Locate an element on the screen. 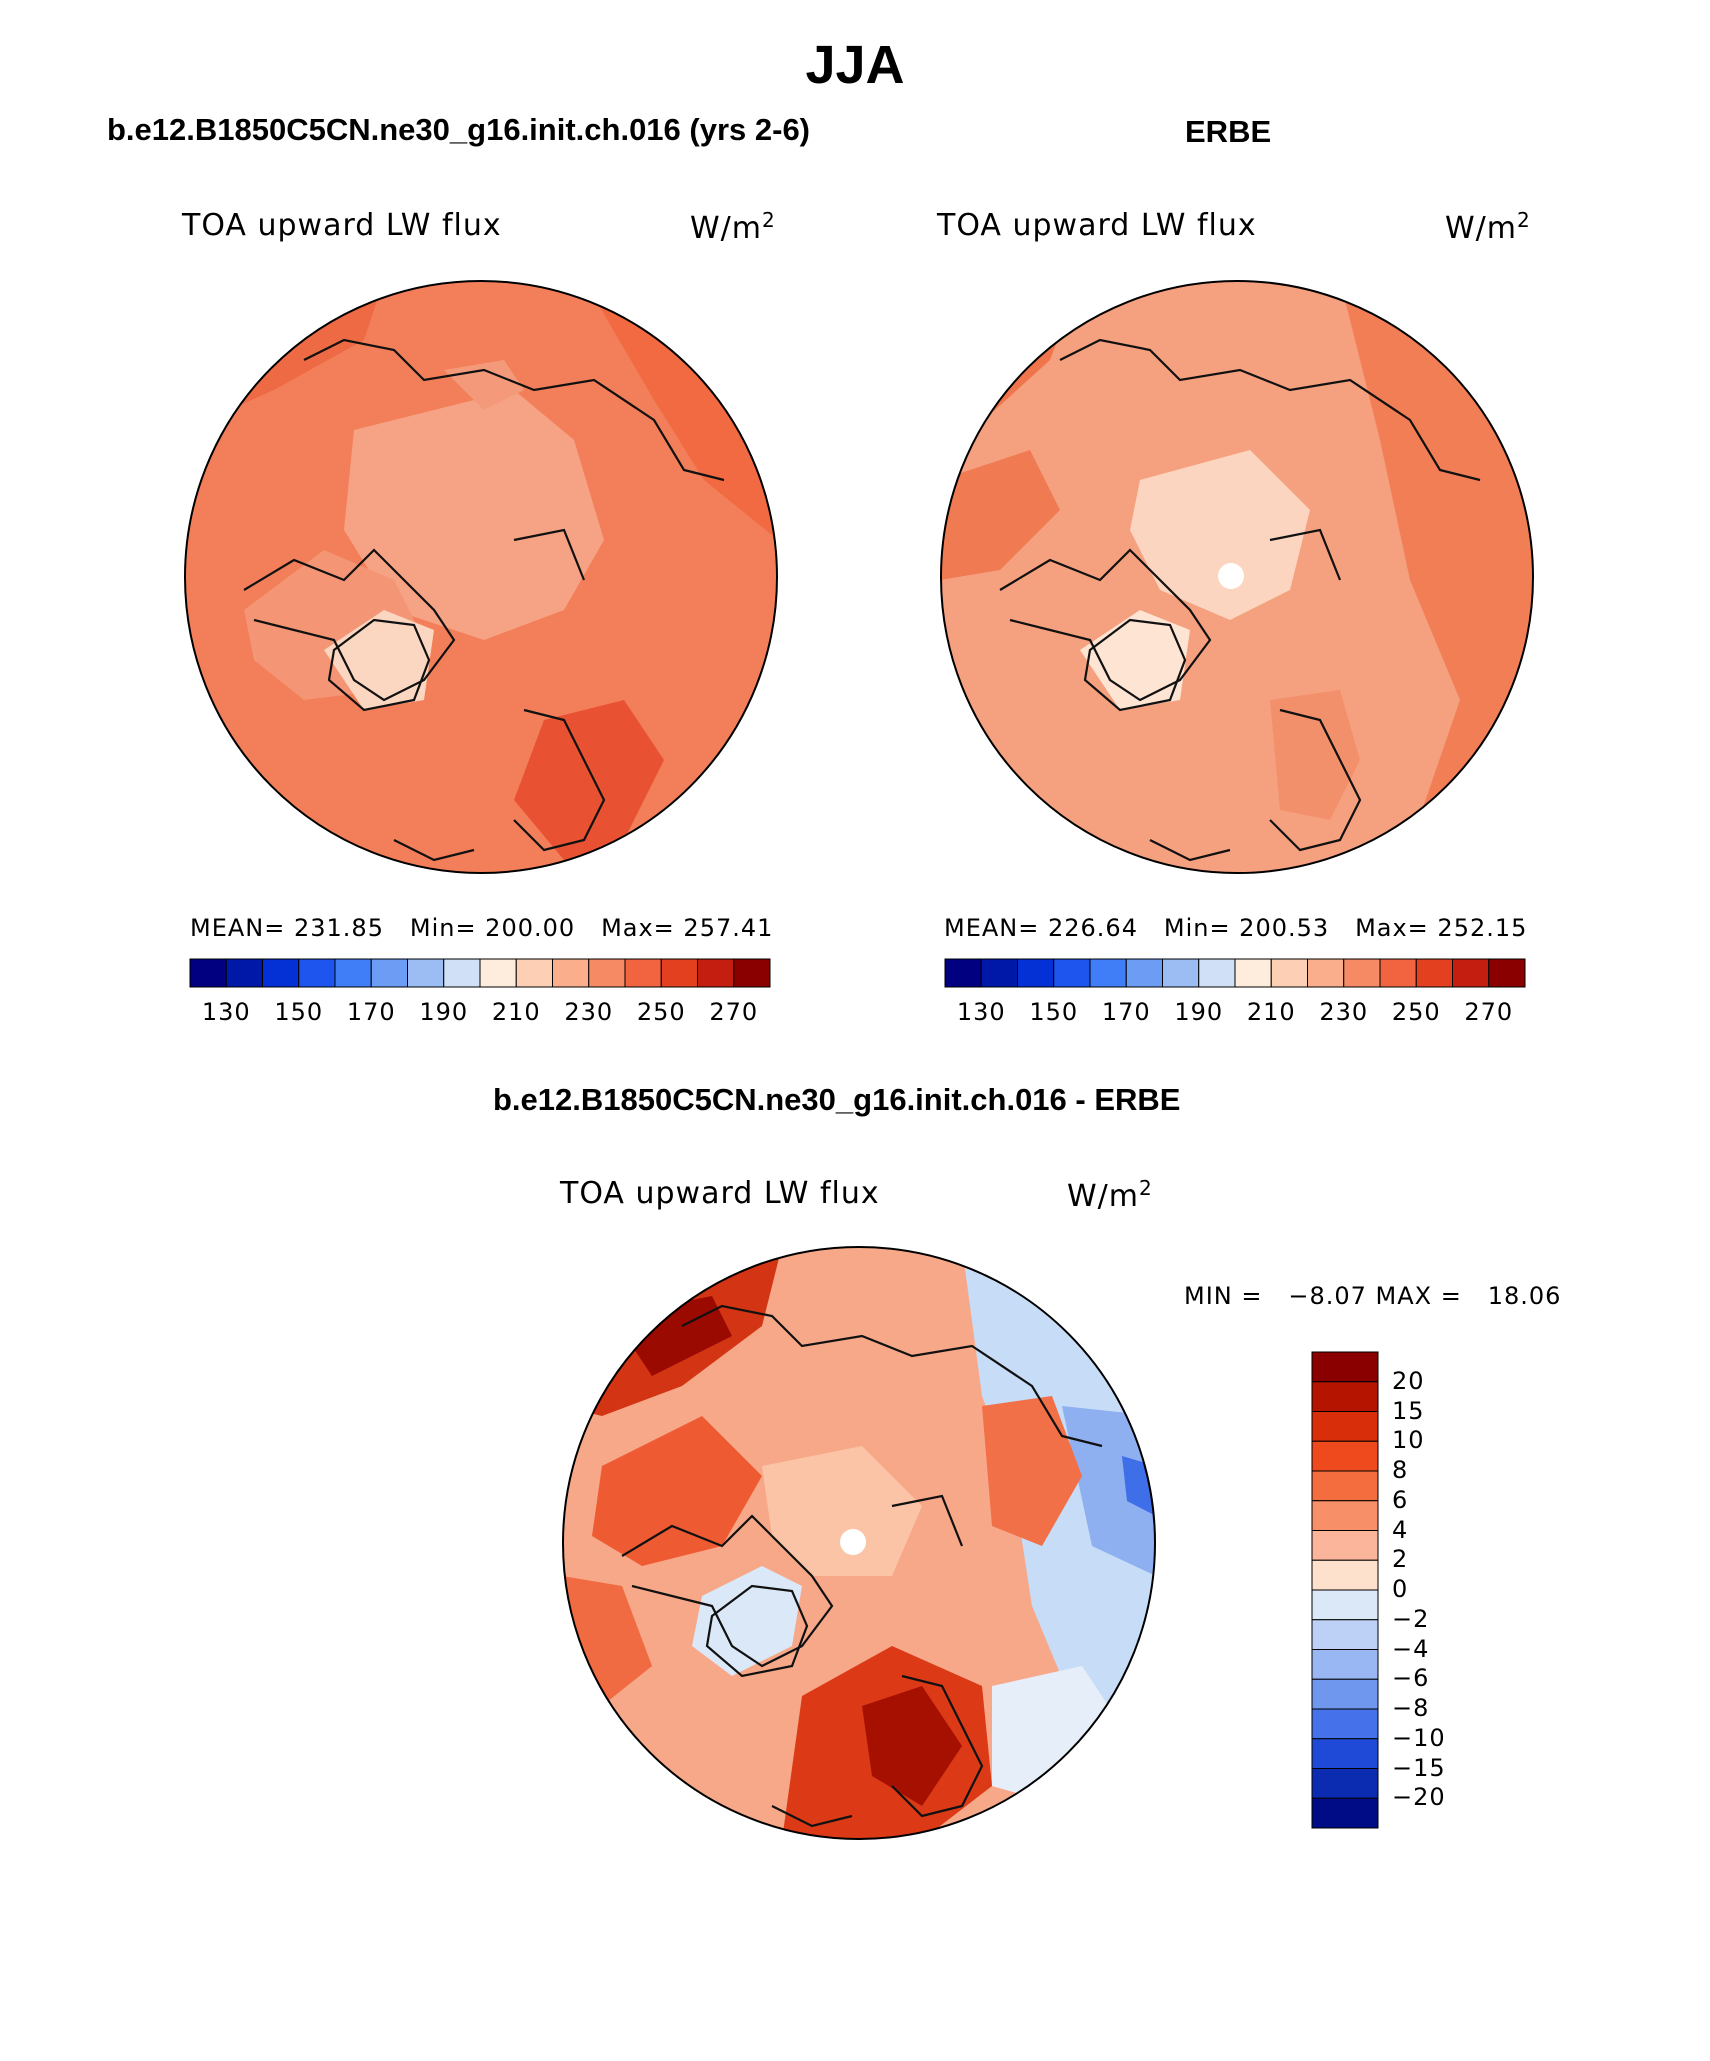 The width and height of the screenshot is (1710, 2061). panel-1-stats: MEAN= 231.85 Min= 200.00 Max= 257.41 is located at coordinates (482, 928).